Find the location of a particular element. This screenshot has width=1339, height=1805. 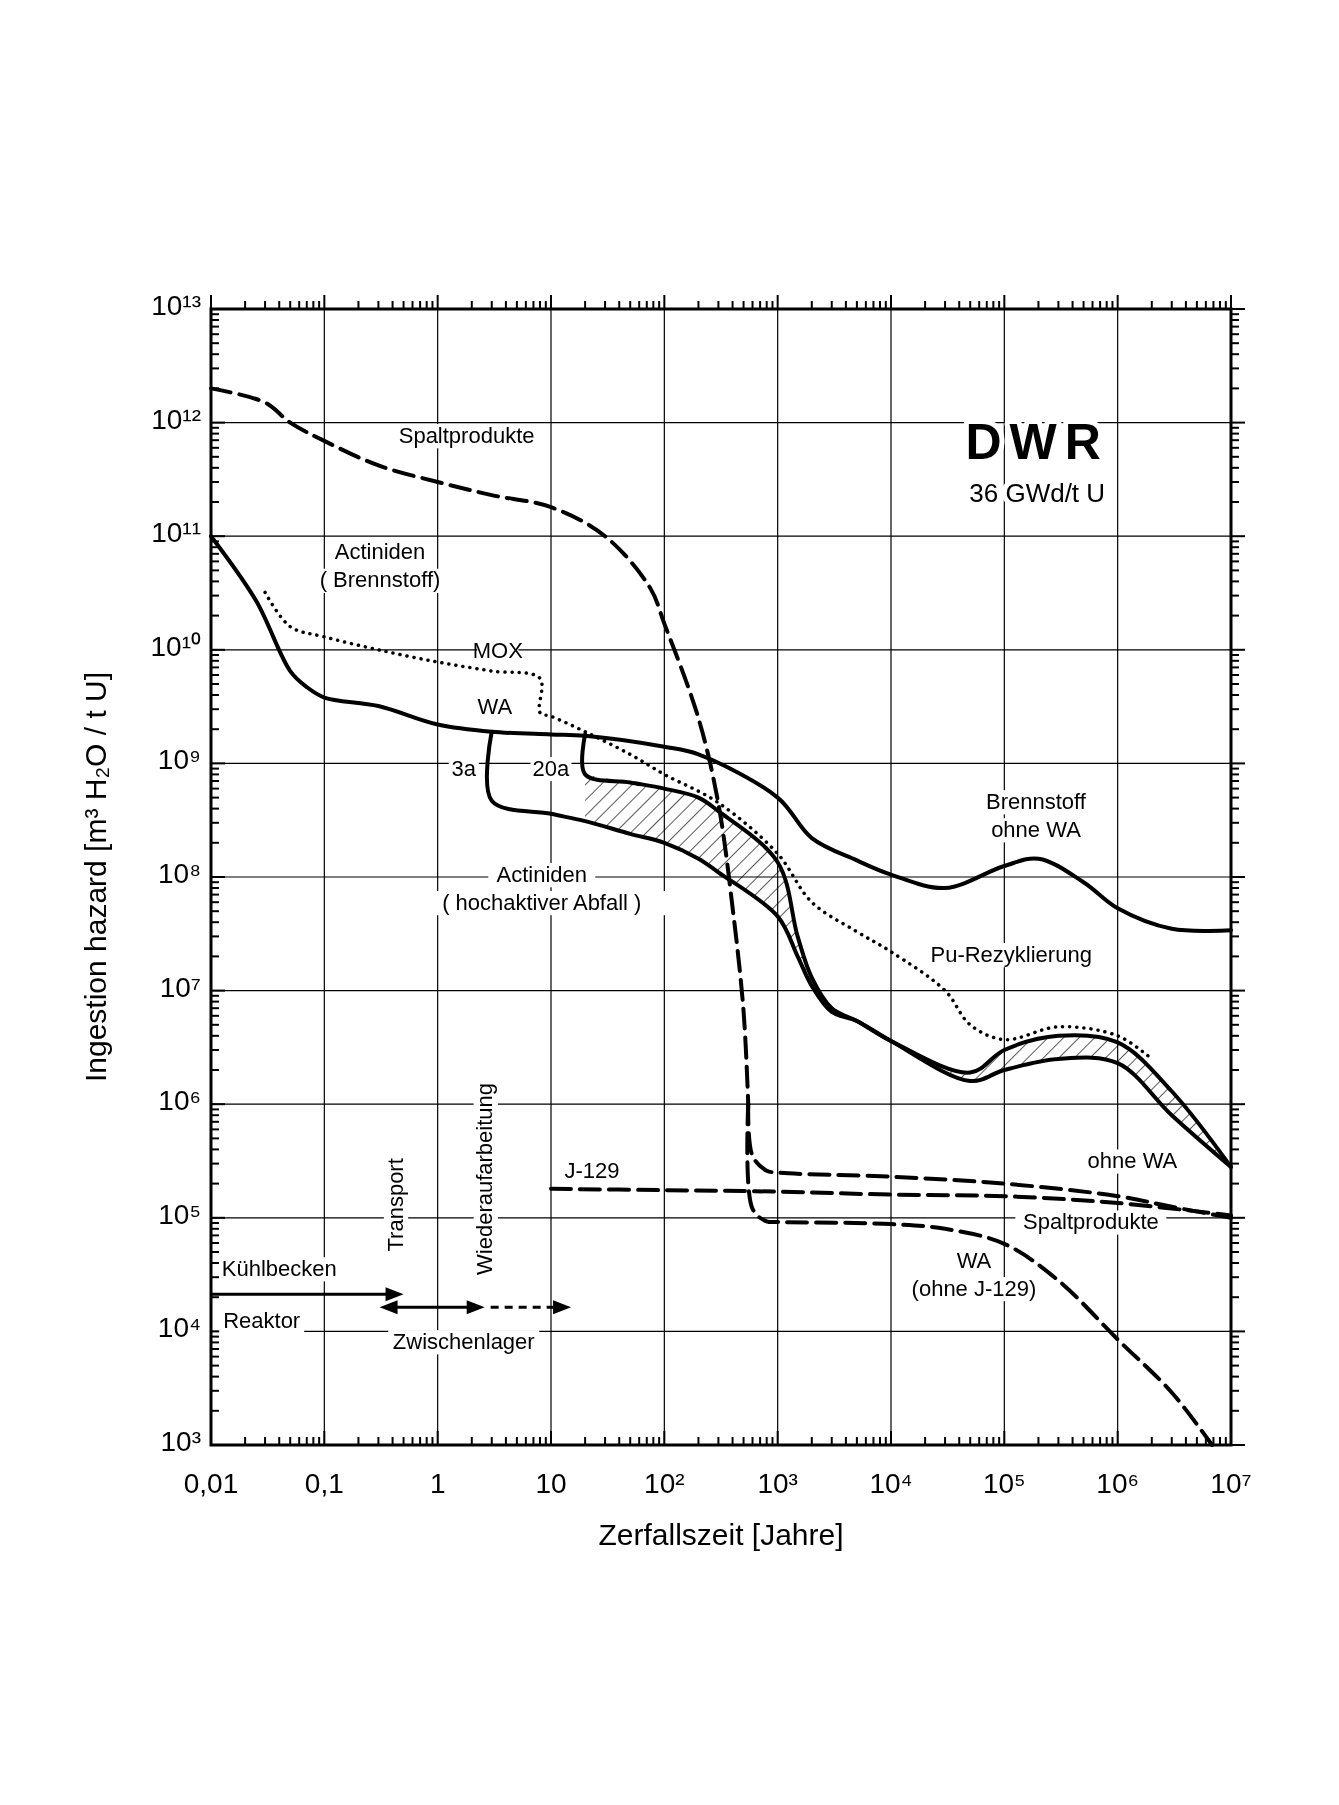

annotation: Actiniden ( Brennstoff) is located at coordinates (380, 566).